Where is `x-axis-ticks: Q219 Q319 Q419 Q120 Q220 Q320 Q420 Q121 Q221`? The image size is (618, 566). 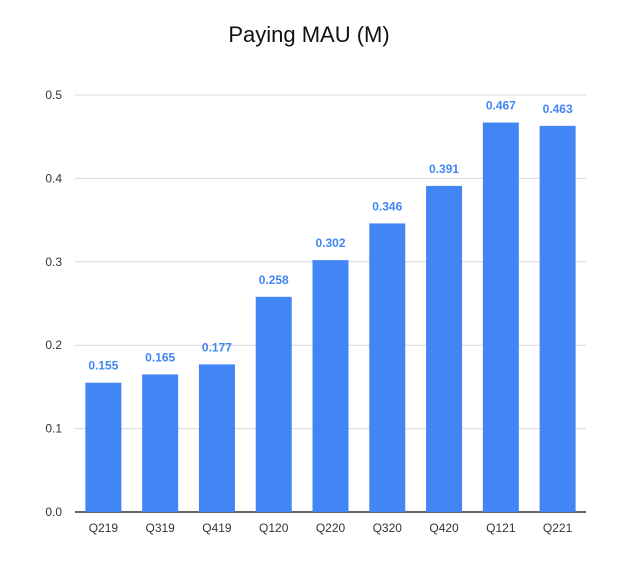
x-axis-ticks: Q219 Q319 Q419 Q120 Q220 Q320 Q420 Q121 Q221 is located at coordinates (331, 528).